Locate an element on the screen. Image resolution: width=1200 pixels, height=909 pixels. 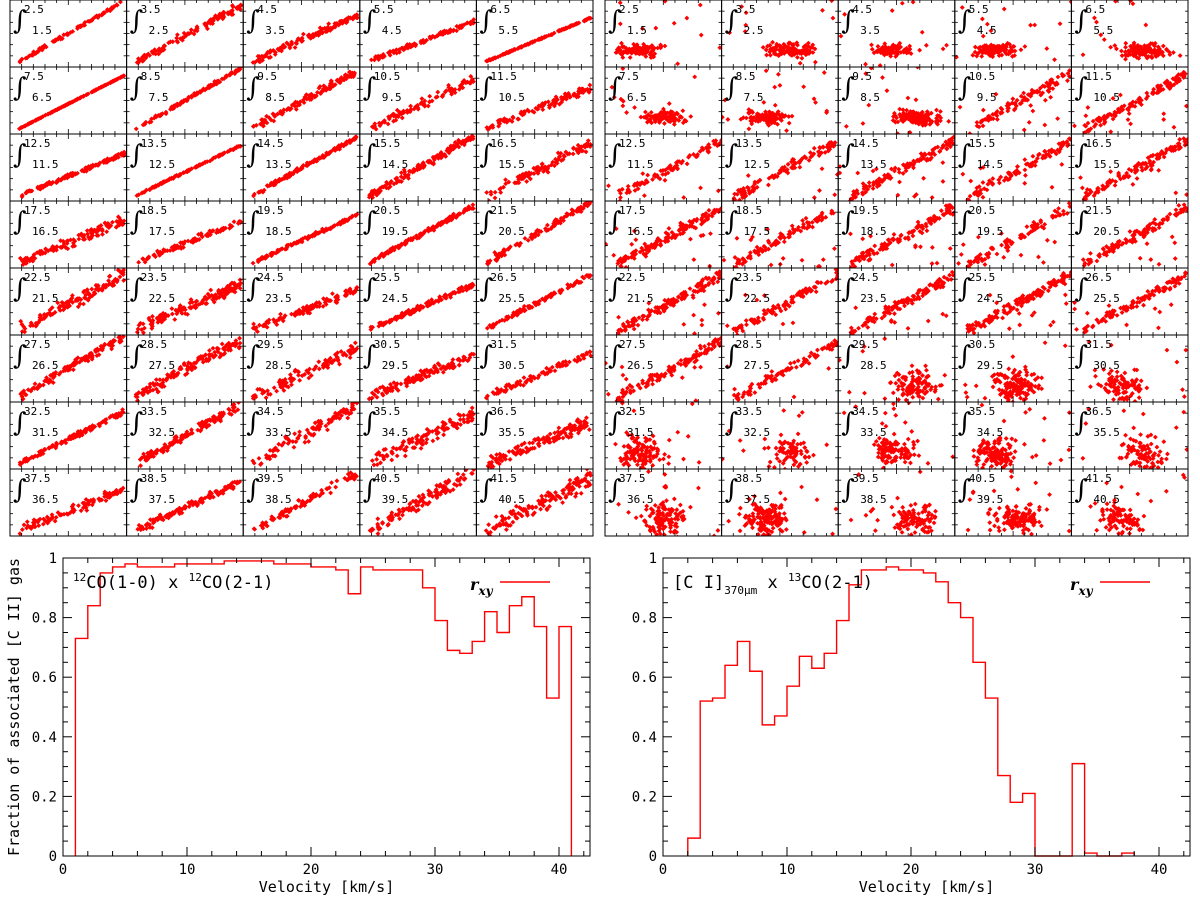
left-grid-panel: ∫31.530.5 is located at coordinates (534, 368).